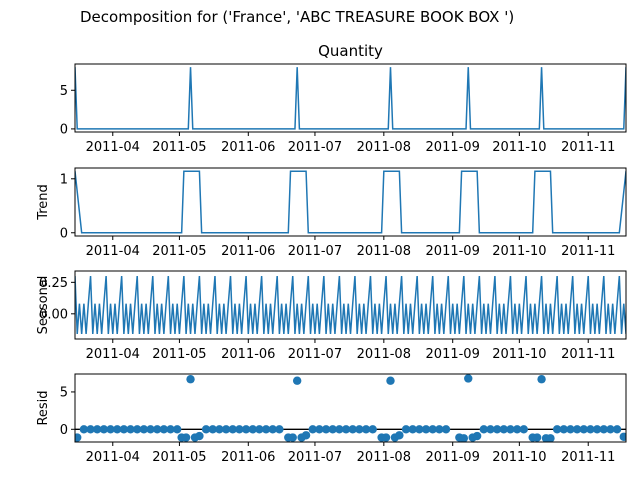  I want to click on seasonal-series-line, so click(350, 305).